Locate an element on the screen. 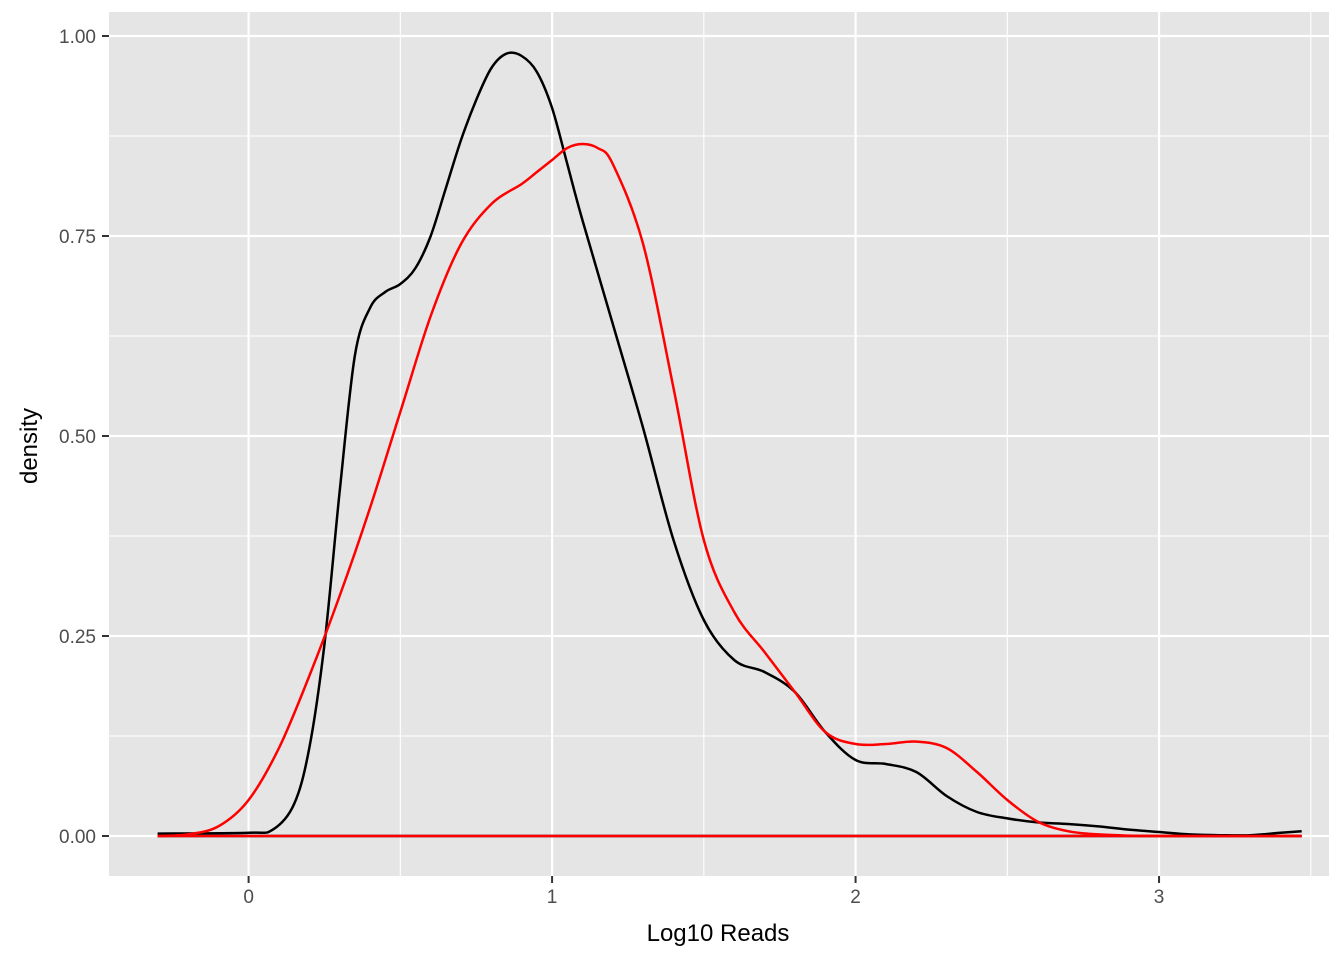 This screenshot has width=1344, height=960. y-tick-label: 1.00 is located at coordinates (77, 37).